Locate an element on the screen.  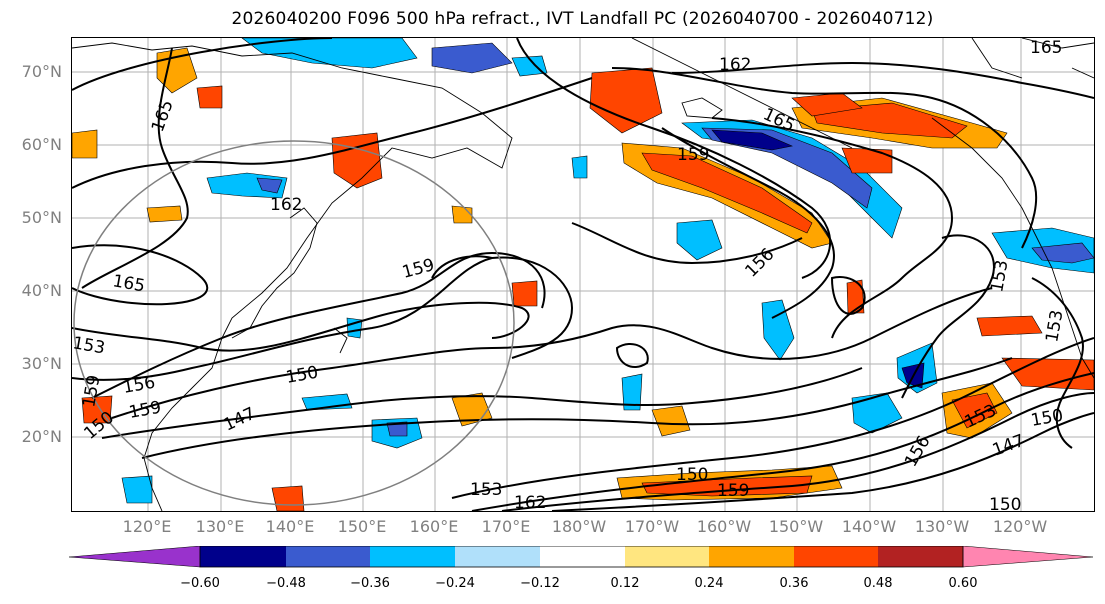
lat-label-60n: 60°N is located at coordinates (41, 144).